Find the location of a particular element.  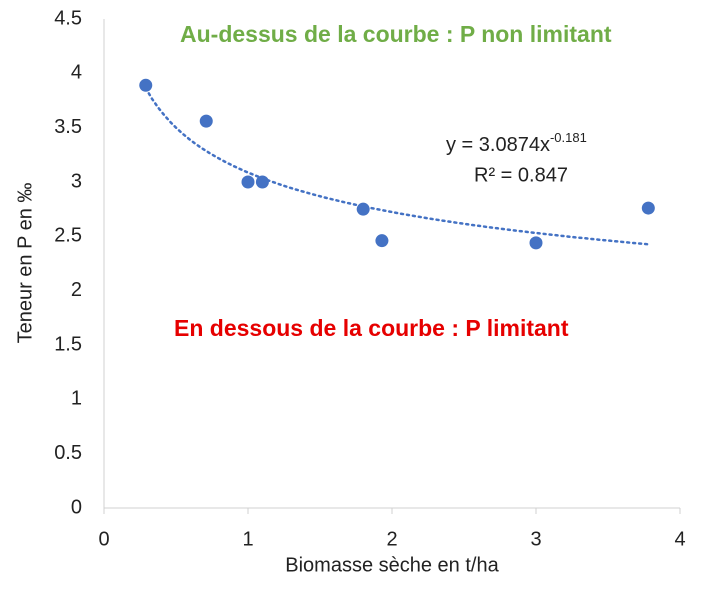

x-tick-label: 4 is located at coordinates (679, 539).